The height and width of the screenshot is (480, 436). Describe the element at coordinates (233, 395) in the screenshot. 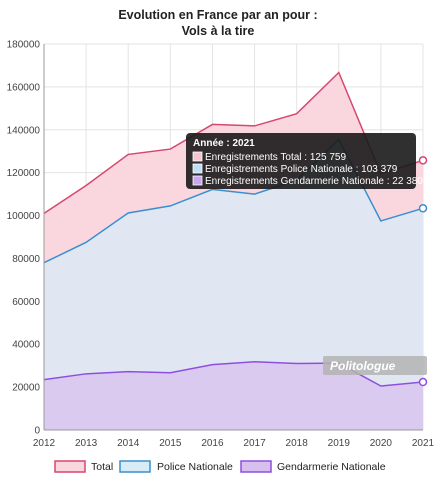

I see `series-area-gendarmerie-nationale` at that location.